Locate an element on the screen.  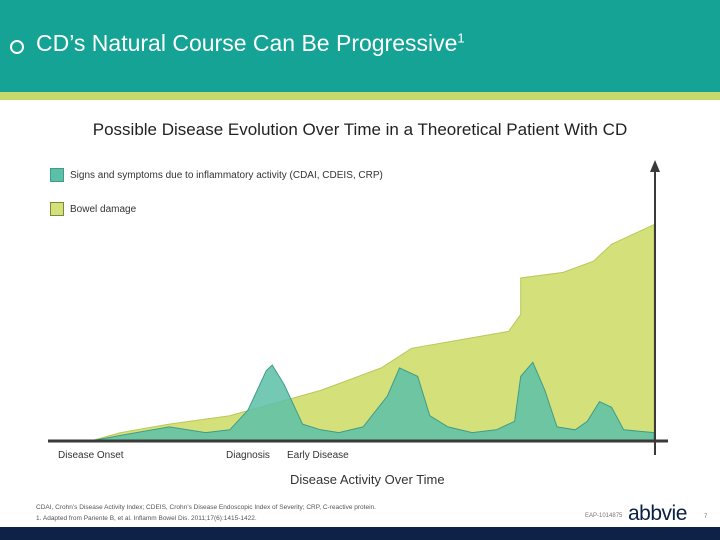
inflammatory-activity-area is located at coordinates (351, 401).